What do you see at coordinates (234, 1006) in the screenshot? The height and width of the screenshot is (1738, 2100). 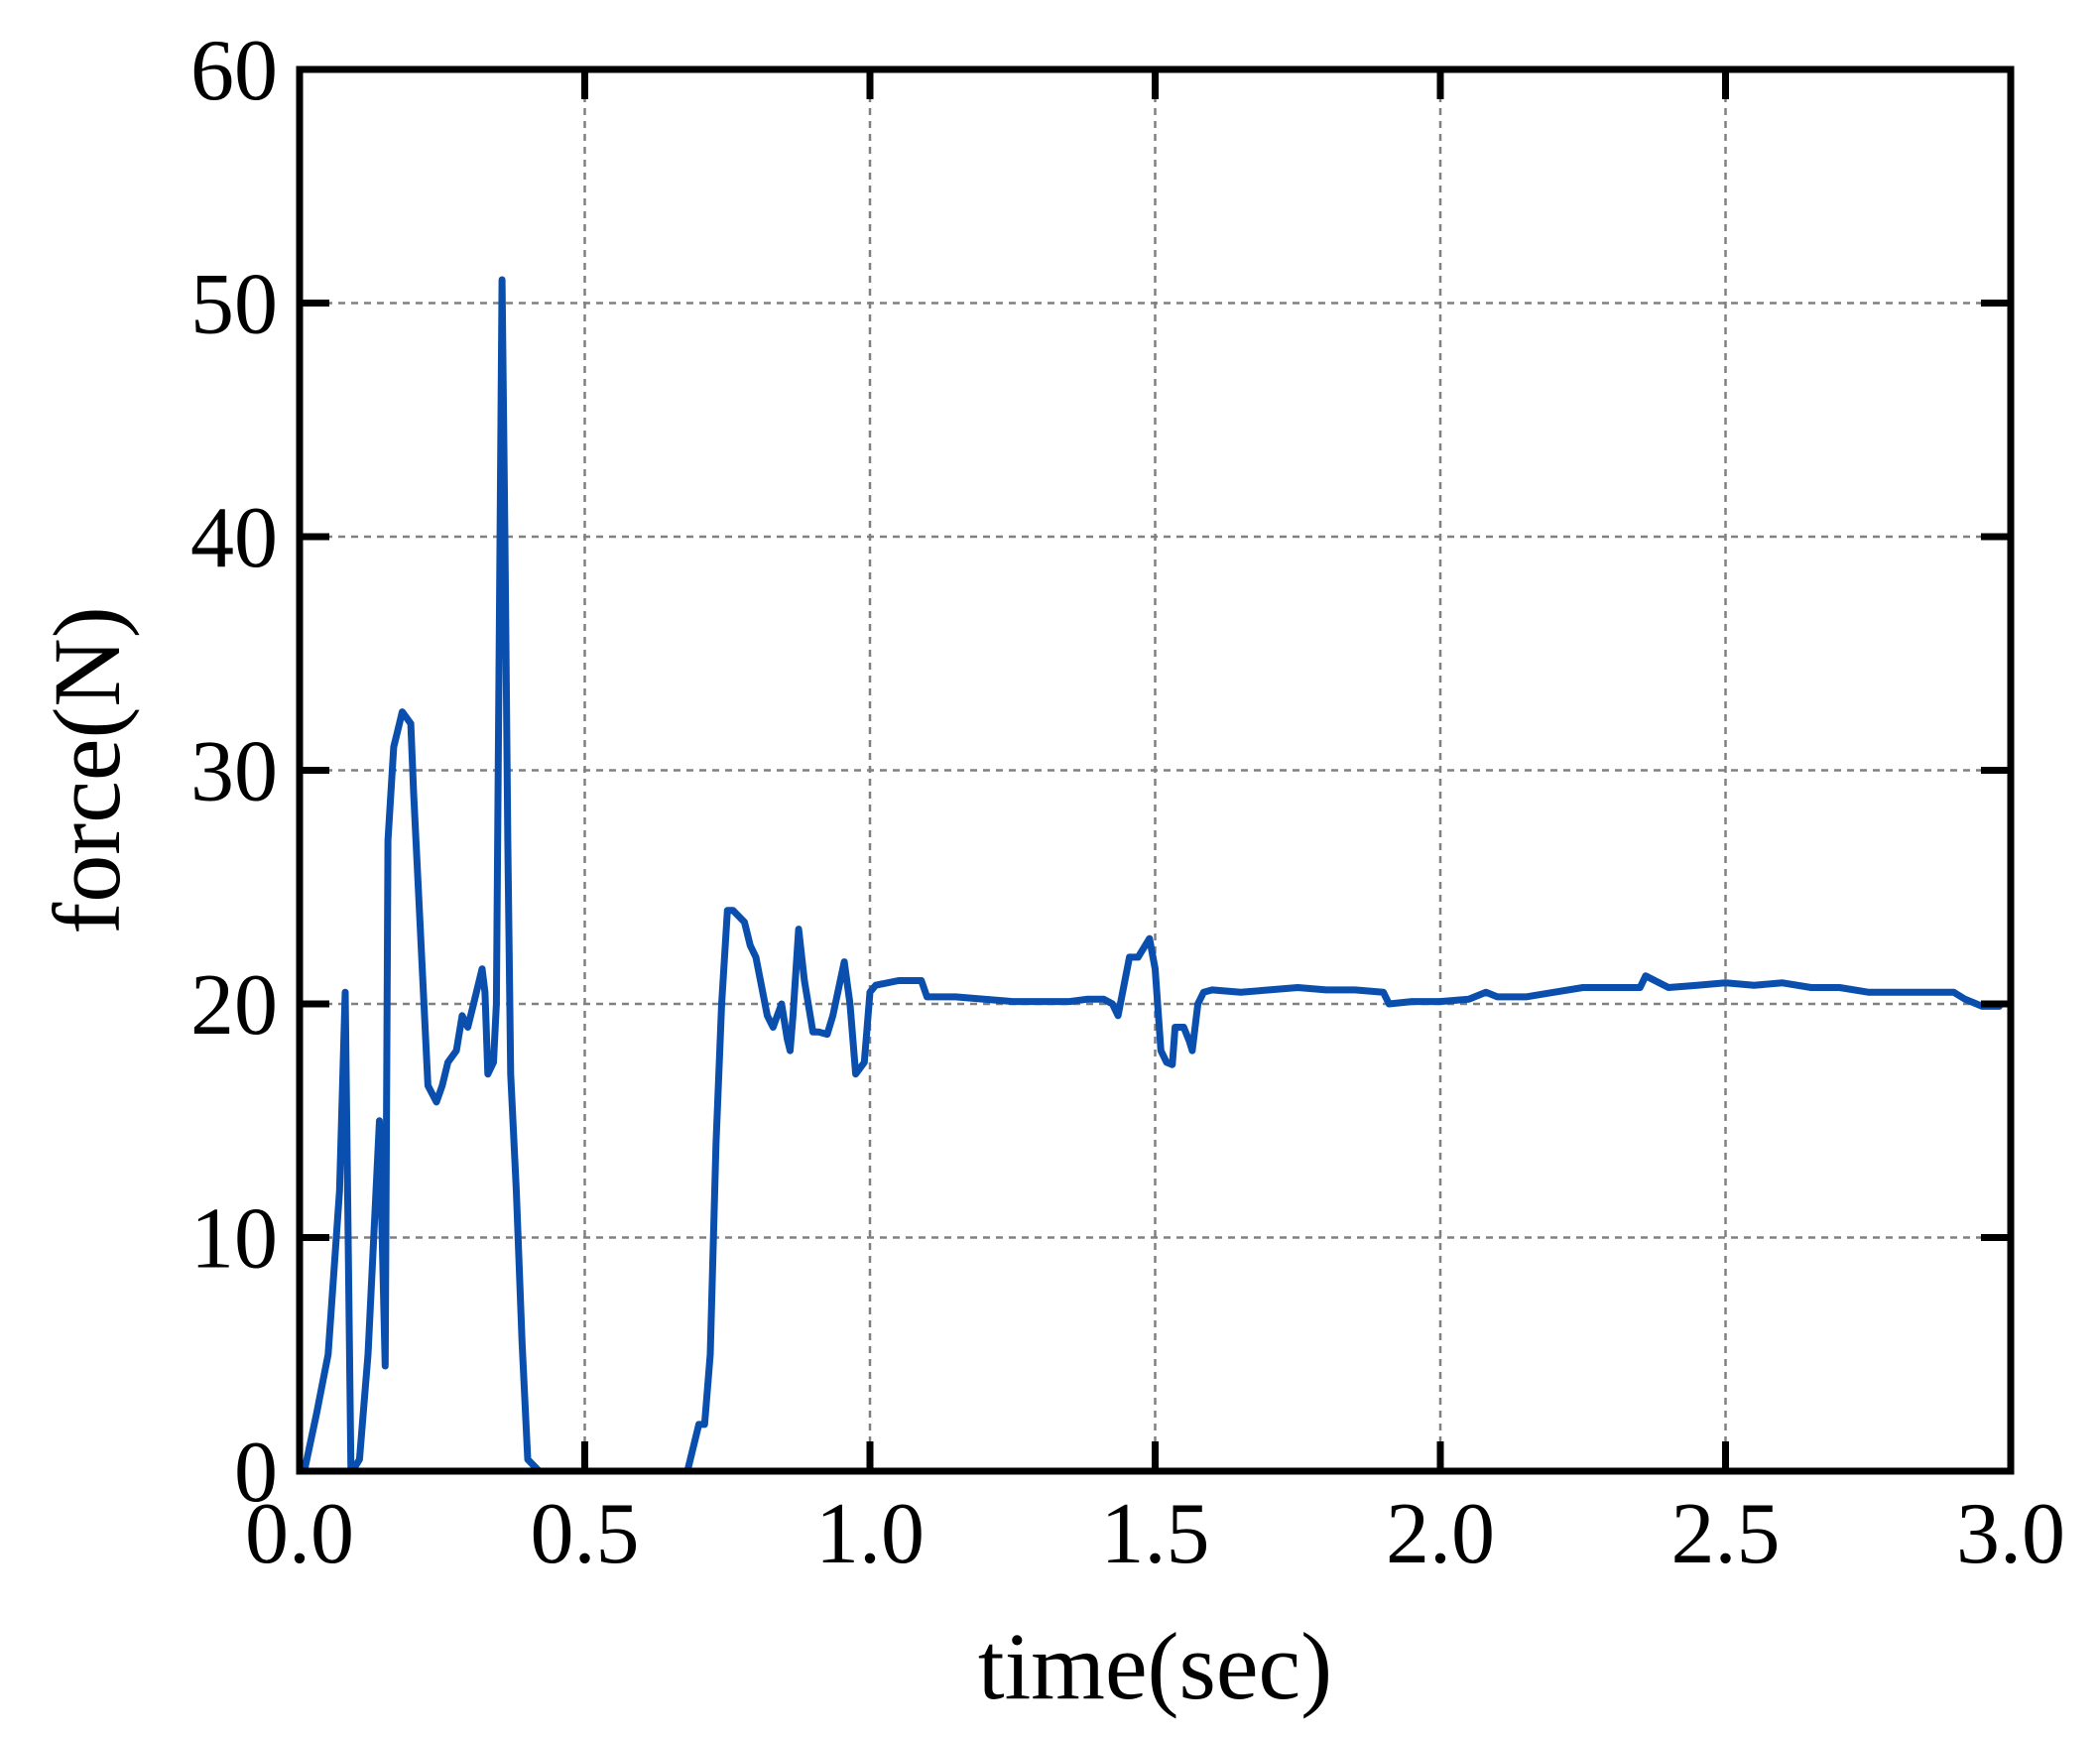 I see `y-tick-label: 20` at bounding box center [234, 1006].